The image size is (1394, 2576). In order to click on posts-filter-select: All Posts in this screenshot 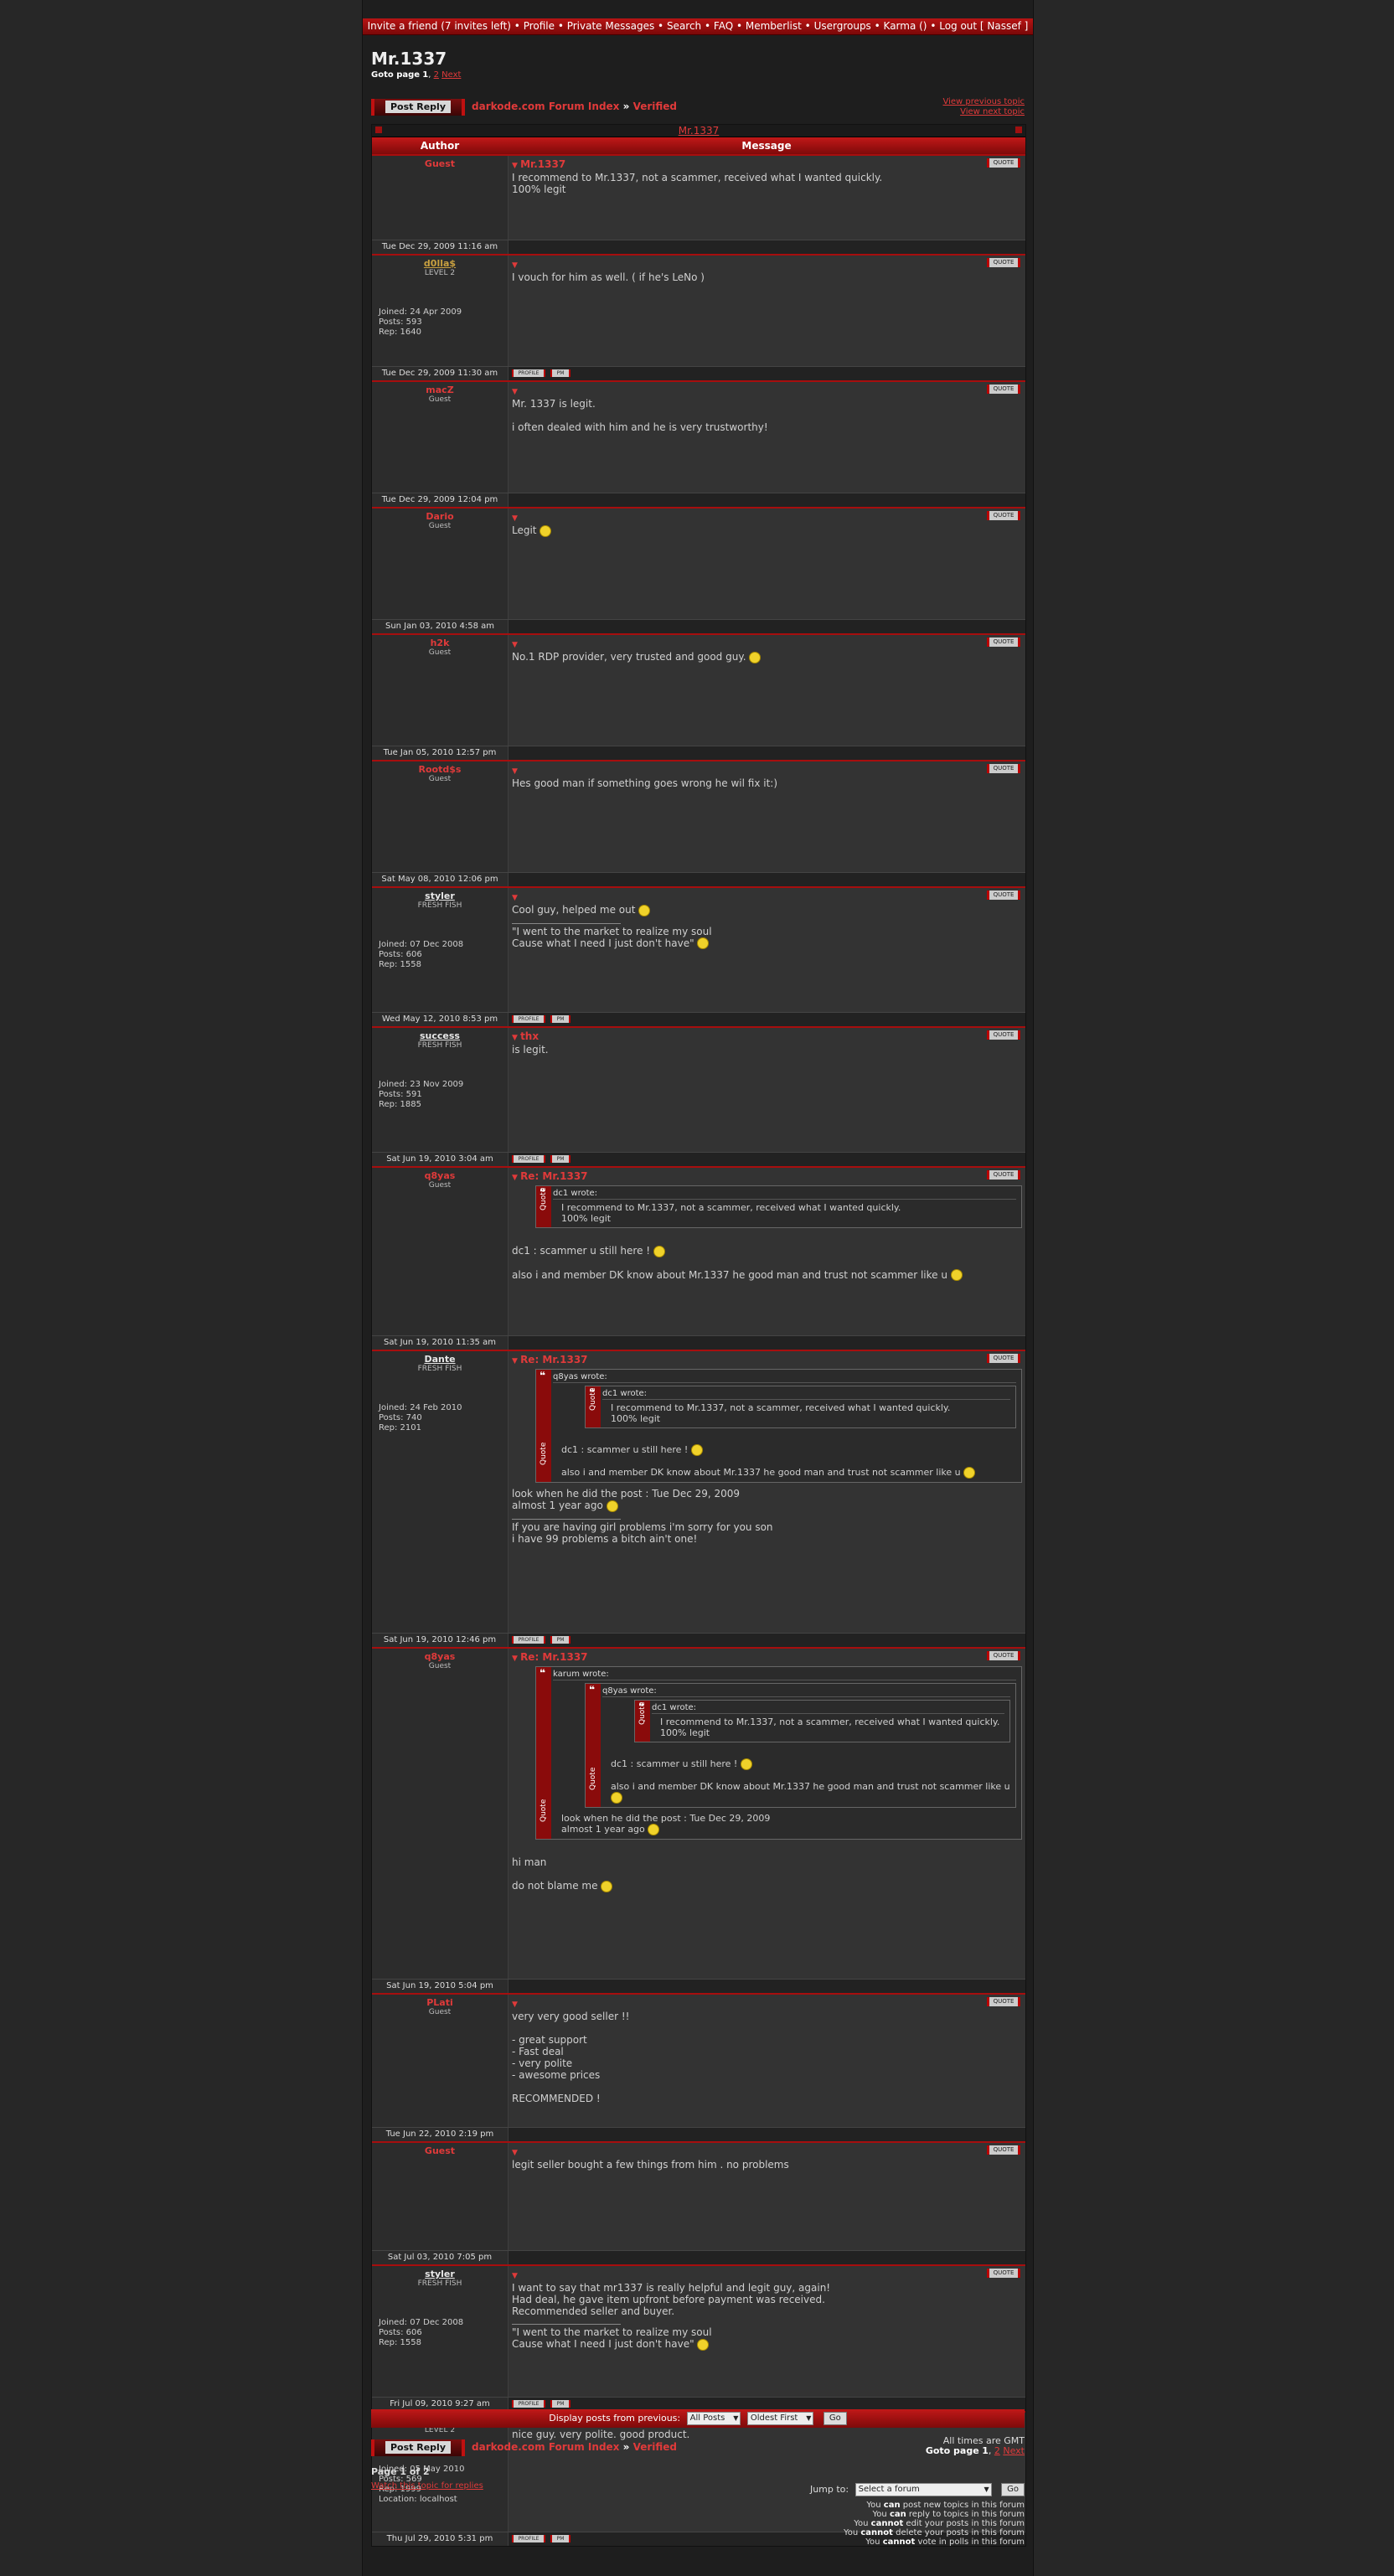, I will do `click(713, 2418)`.